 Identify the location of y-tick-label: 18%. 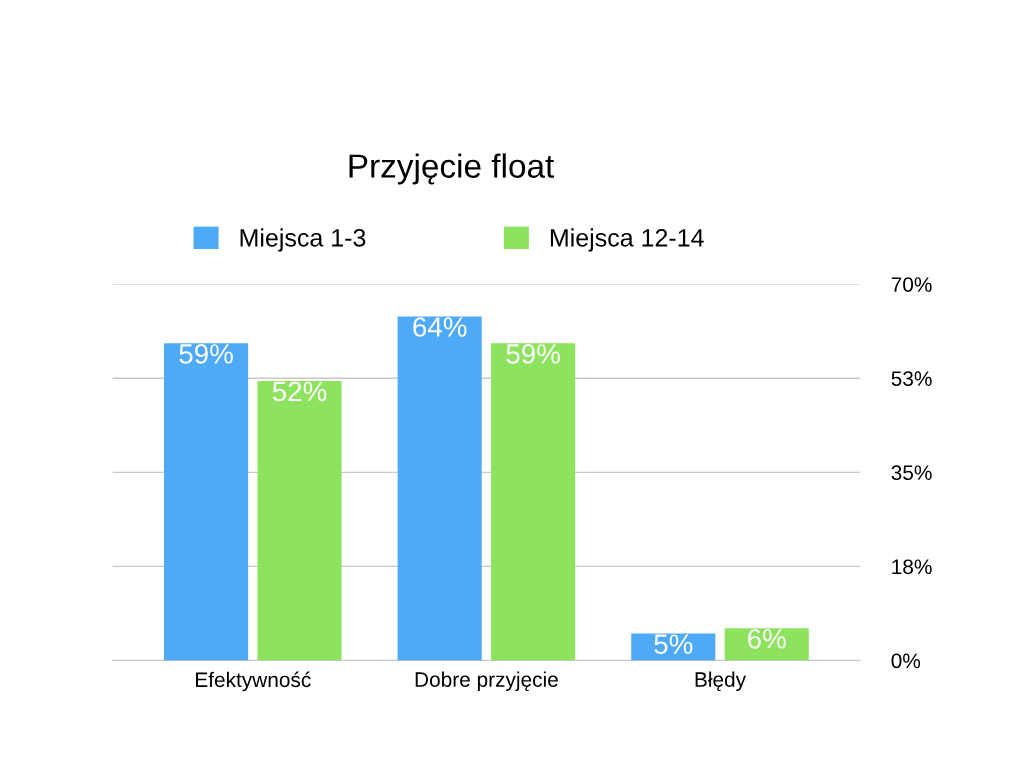
(912, 567).